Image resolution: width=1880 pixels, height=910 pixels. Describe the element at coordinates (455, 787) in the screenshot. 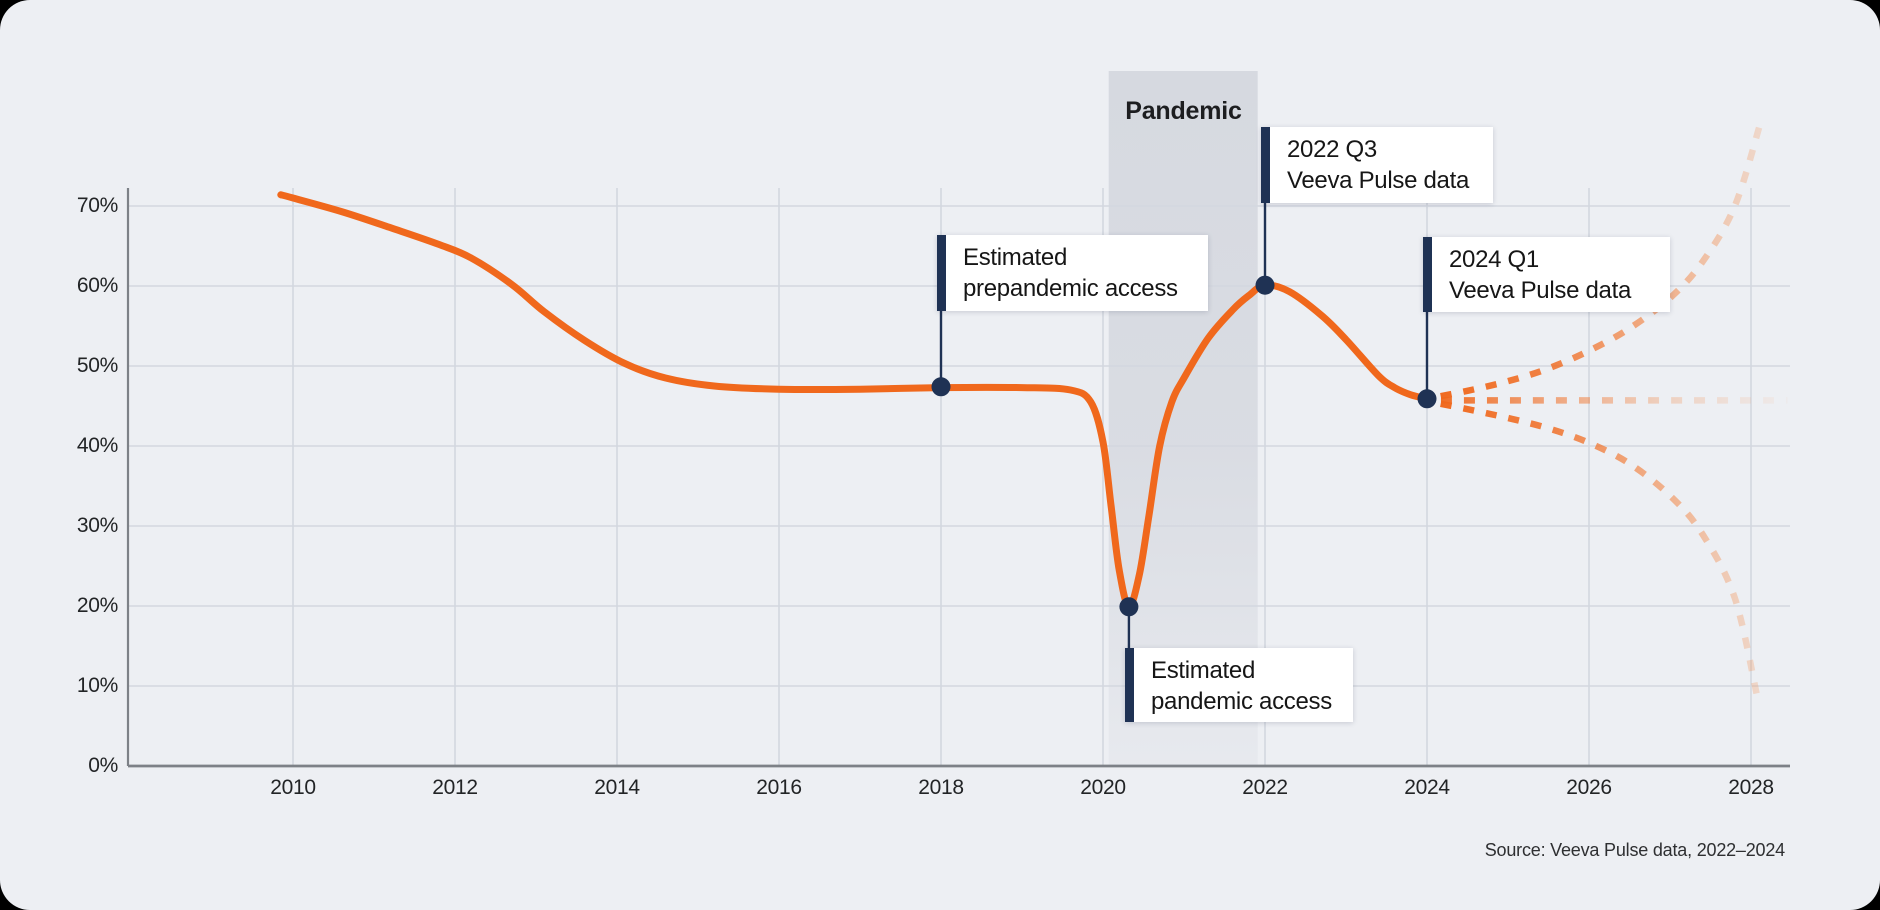

I see `x-axis-tick-label: 2012` at that location.